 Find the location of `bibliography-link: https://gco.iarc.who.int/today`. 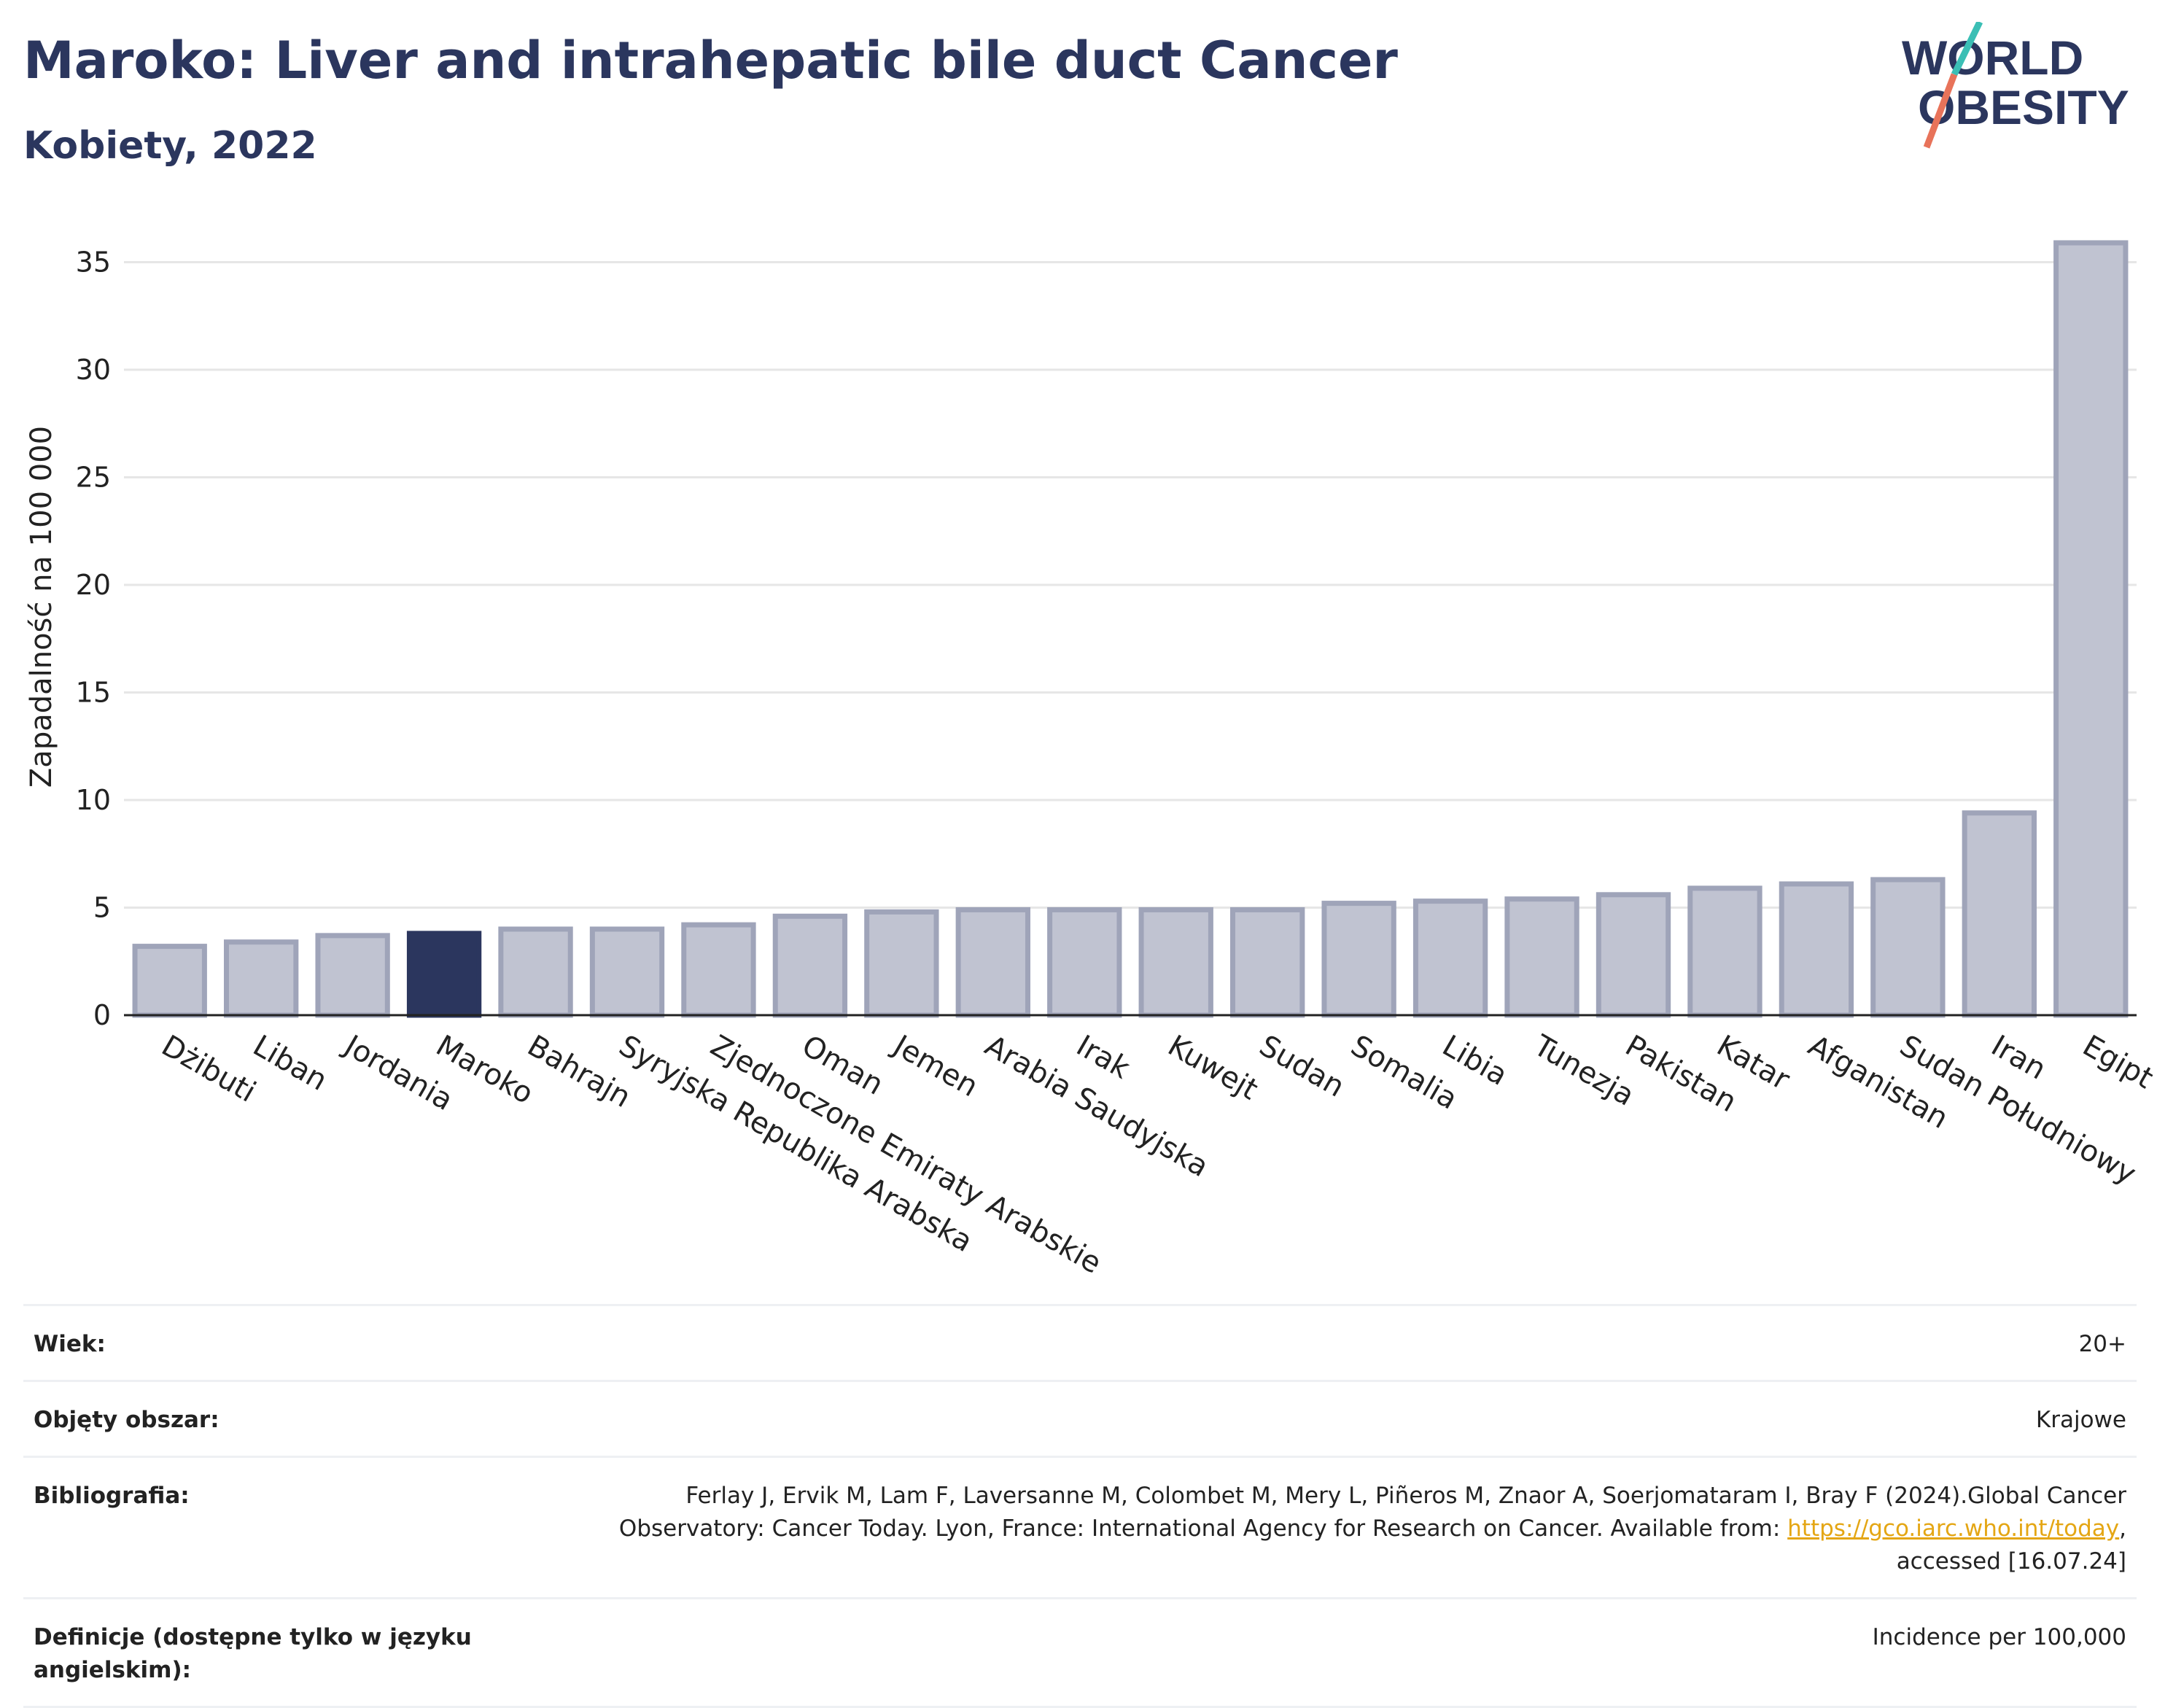

bibliography-link: https://gco.iarc.who.int/today is located at coordinates (1953, 1529).